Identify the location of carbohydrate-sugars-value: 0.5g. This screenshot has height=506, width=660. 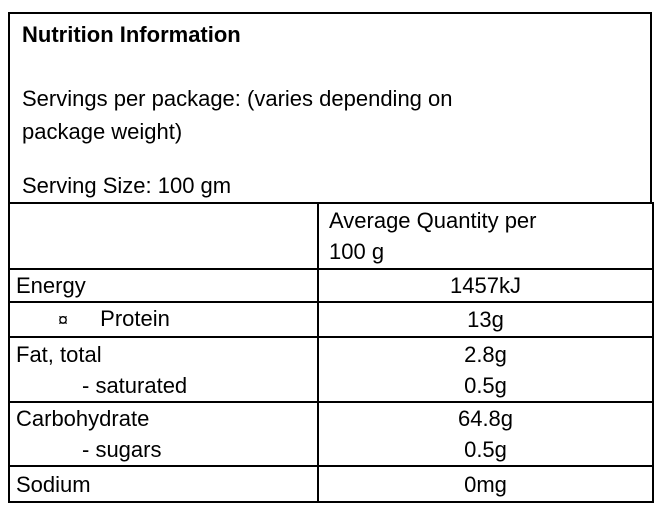
(485, 449).